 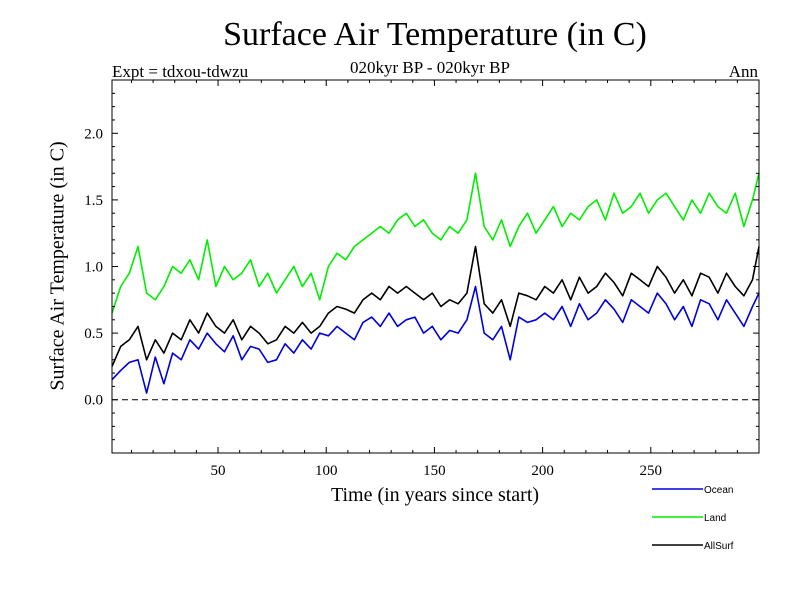 I want to click on legend: Ocean Land AllSurf, so click(x=693, y=518).